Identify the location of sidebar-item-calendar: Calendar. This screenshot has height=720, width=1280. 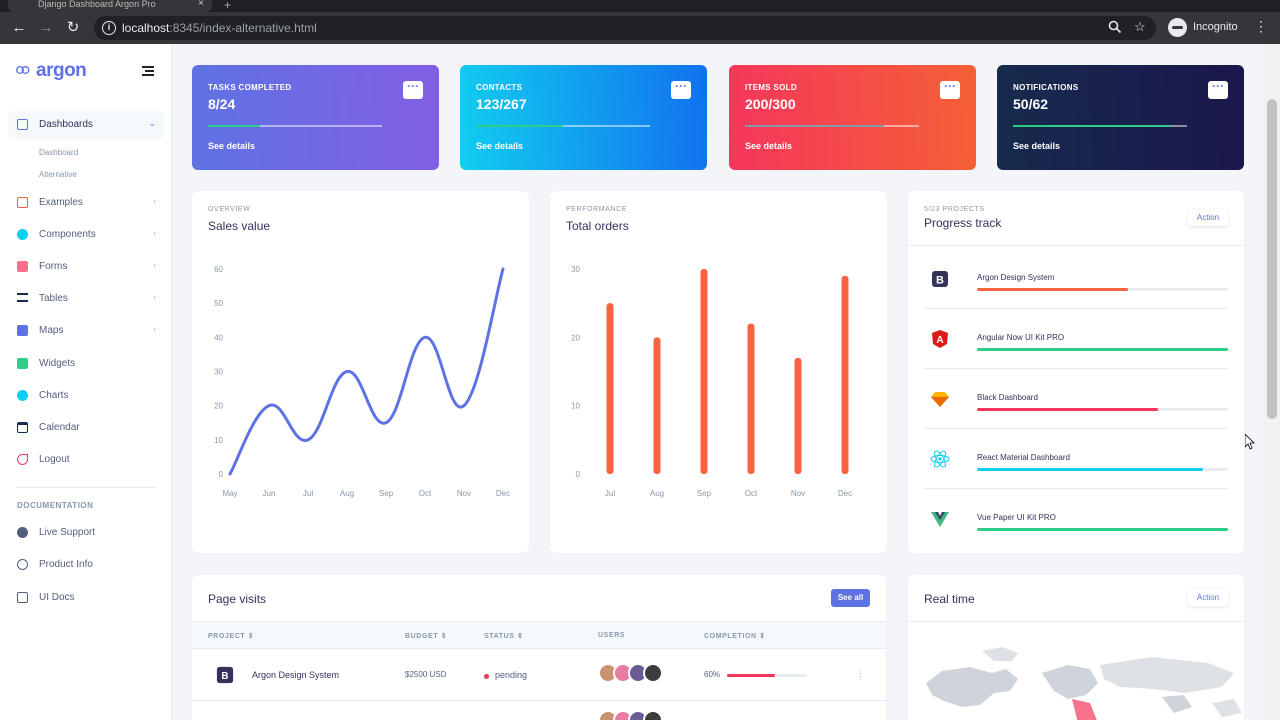
(86, 428).